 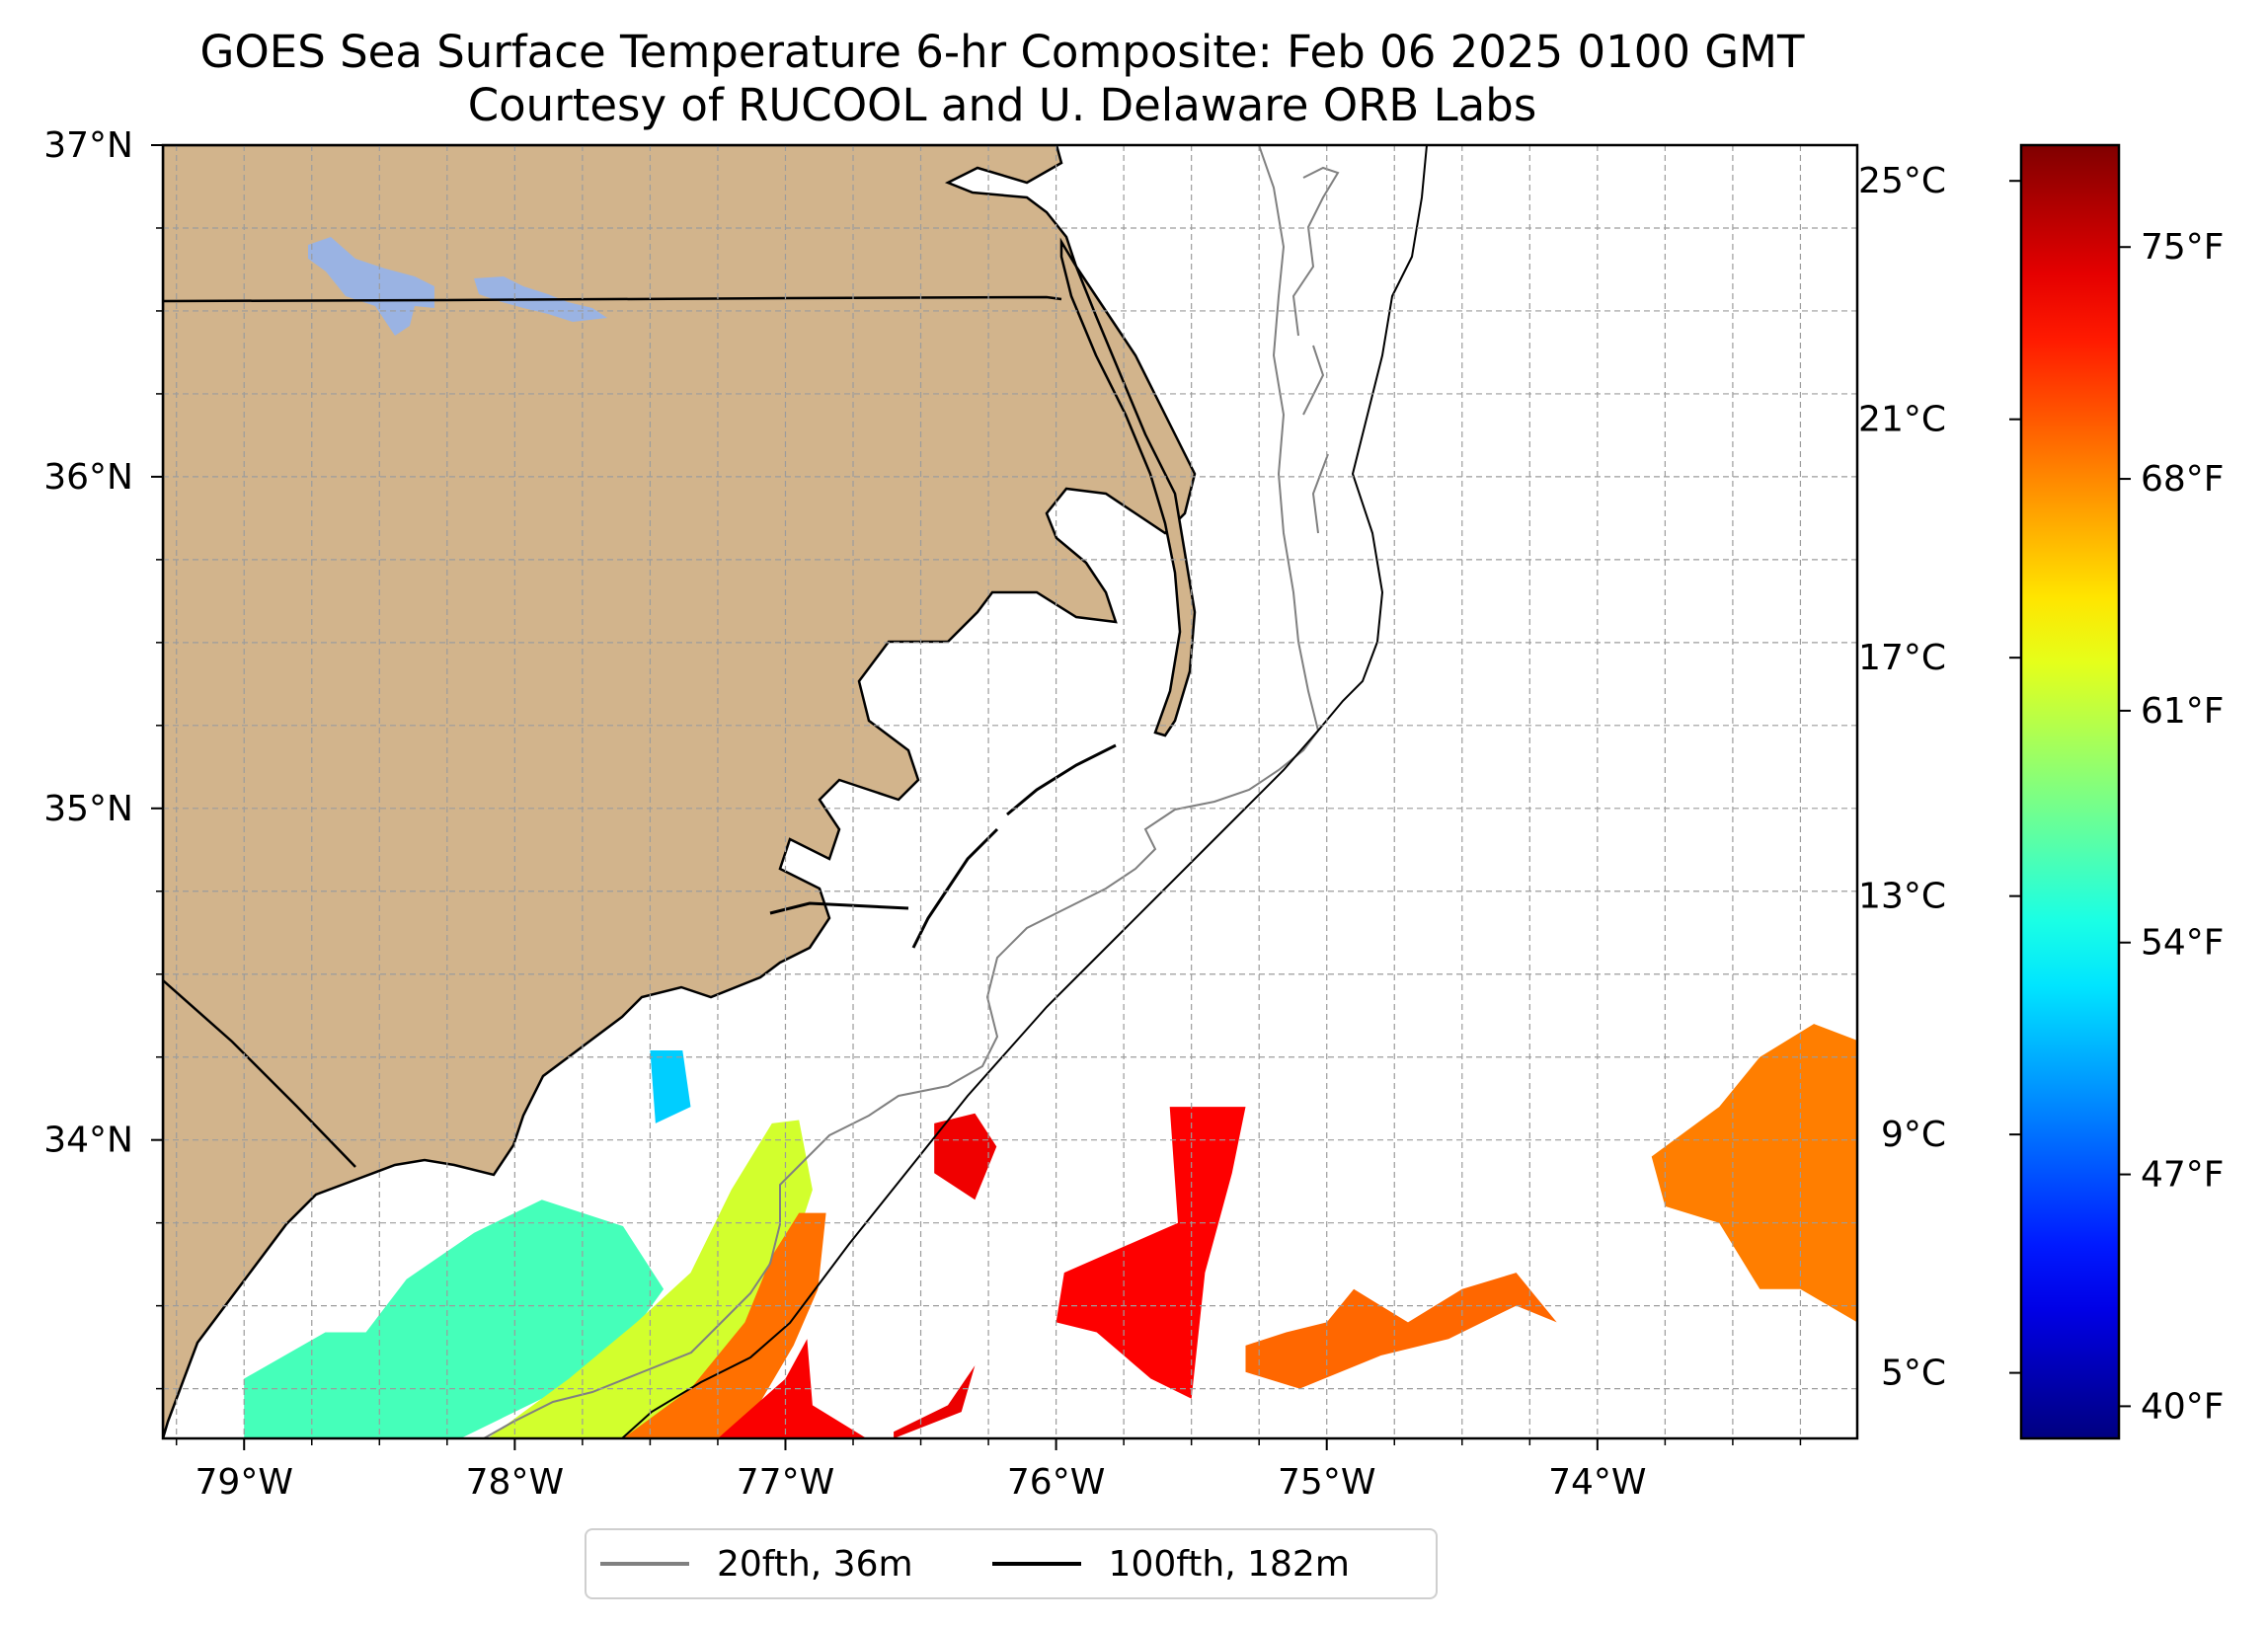 I want to click on colorbar-celsius-label: 13°C, so click(x=1902, y=897).